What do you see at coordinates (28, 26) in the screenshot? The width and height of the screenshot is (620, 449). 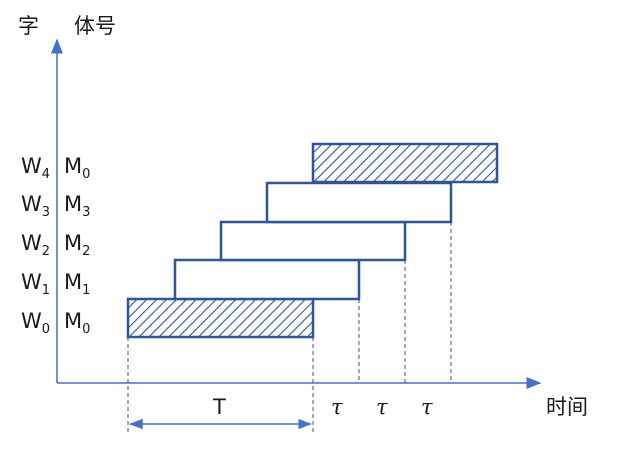 I see `y-axis-label-word: 字` at bounding box center [28, 26].